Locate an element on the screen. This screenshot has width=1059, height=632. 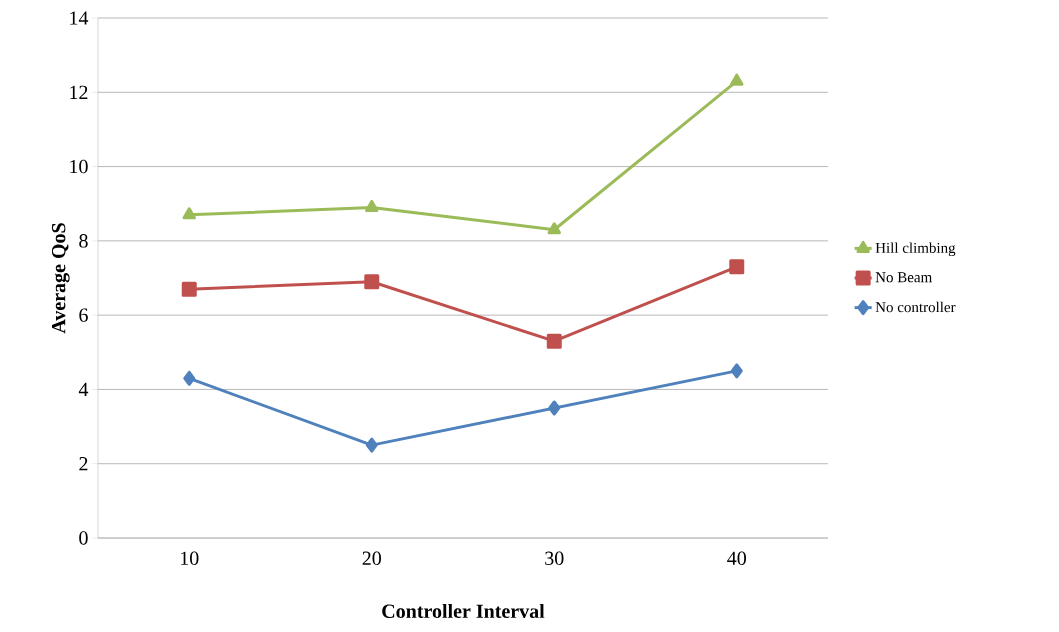
legend-label: No Beam is located at coordinates (904, 277).